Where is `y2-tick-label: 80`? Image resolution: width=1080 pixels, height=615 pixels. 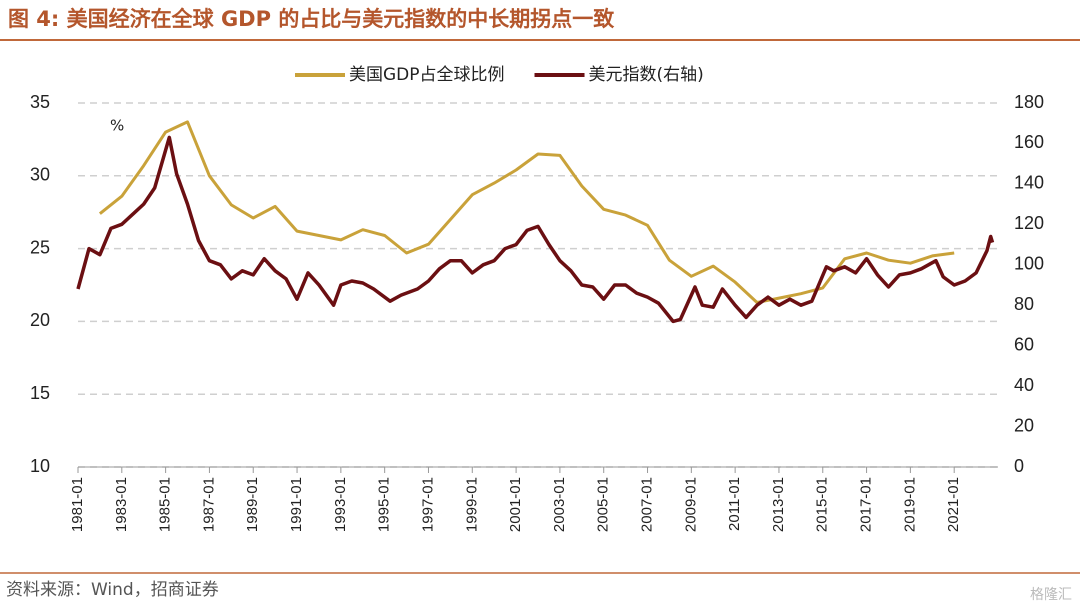
y2-tick-label: 80 is located at coordinates (1024, 304).